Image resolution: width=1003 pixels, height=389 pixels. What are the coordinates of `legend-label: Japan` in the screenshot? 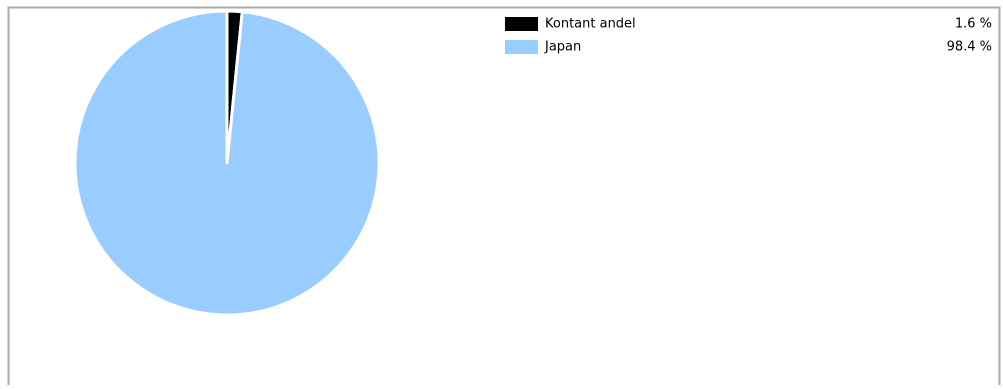 It's located at (562, 47).